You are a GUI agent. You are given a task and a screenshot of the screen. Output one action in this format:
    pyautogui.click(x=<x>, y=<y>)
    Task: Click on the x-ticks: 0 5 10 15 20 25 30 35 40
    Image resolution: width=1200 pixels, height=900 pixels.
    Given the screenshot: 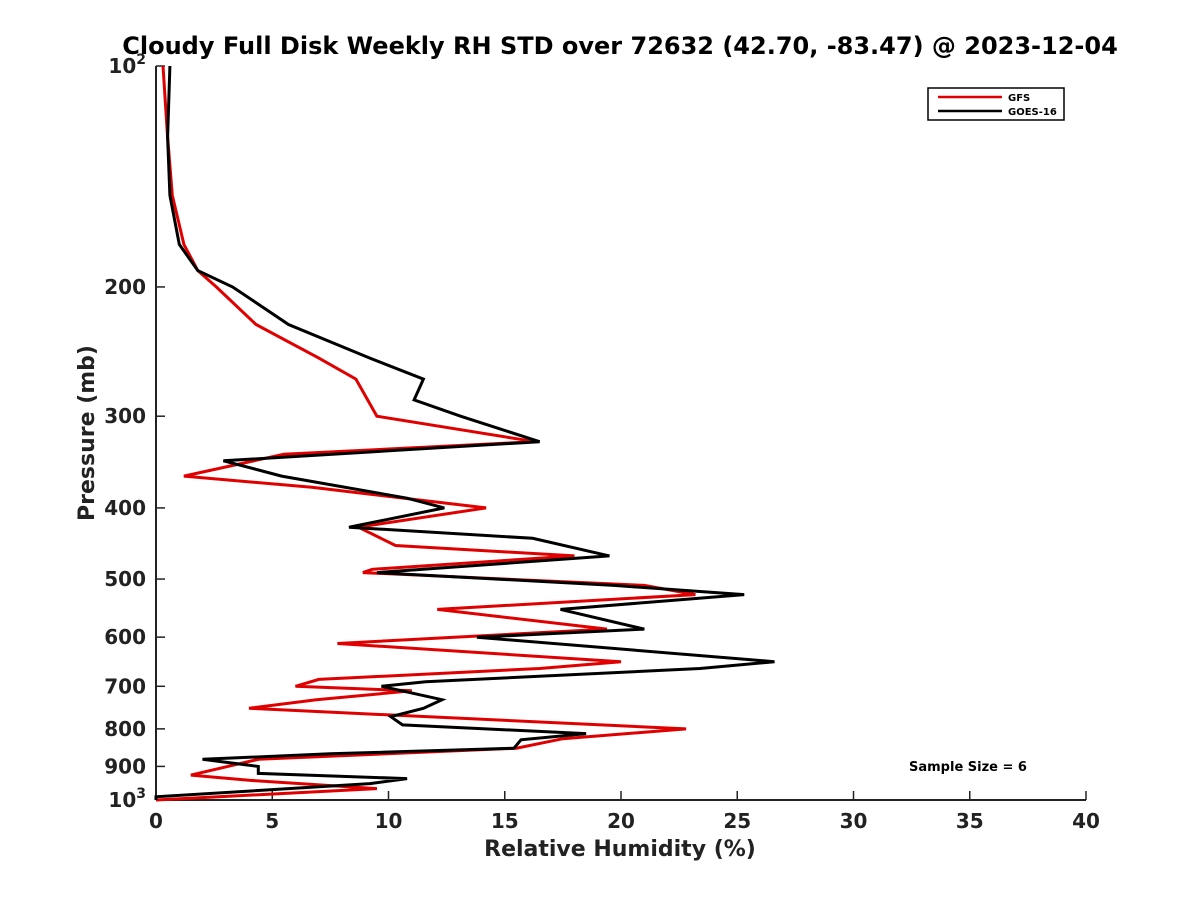 What is the action you would take?
    pyautogui.click(x=624, y=812)
    